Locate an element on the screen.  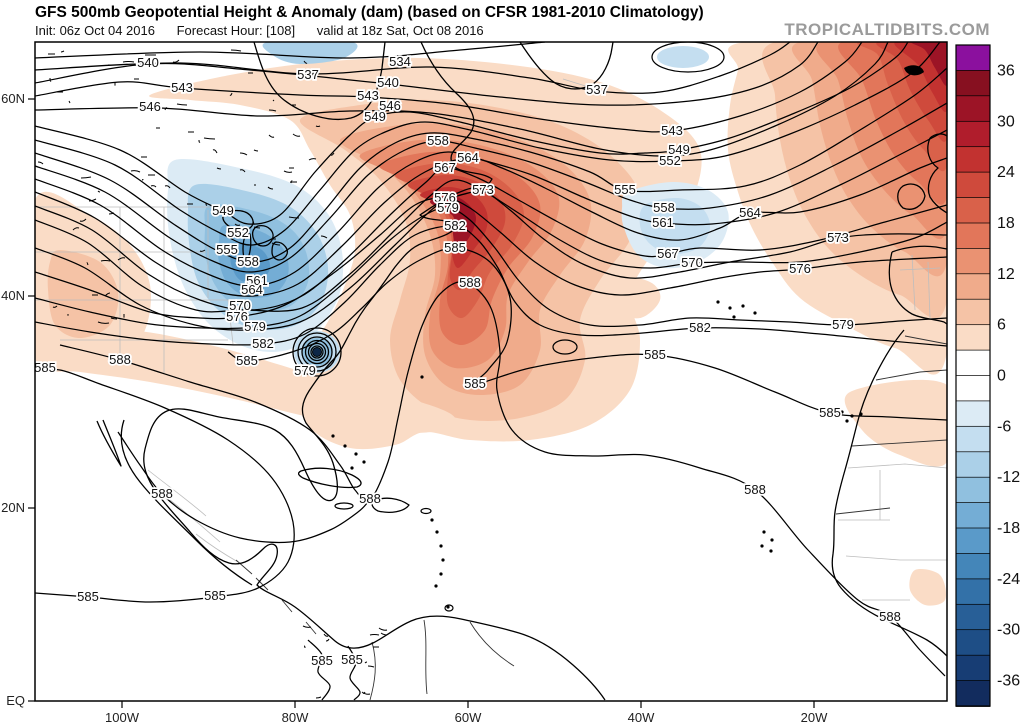
svg-text: 80W is located at coordinates (295, 717).